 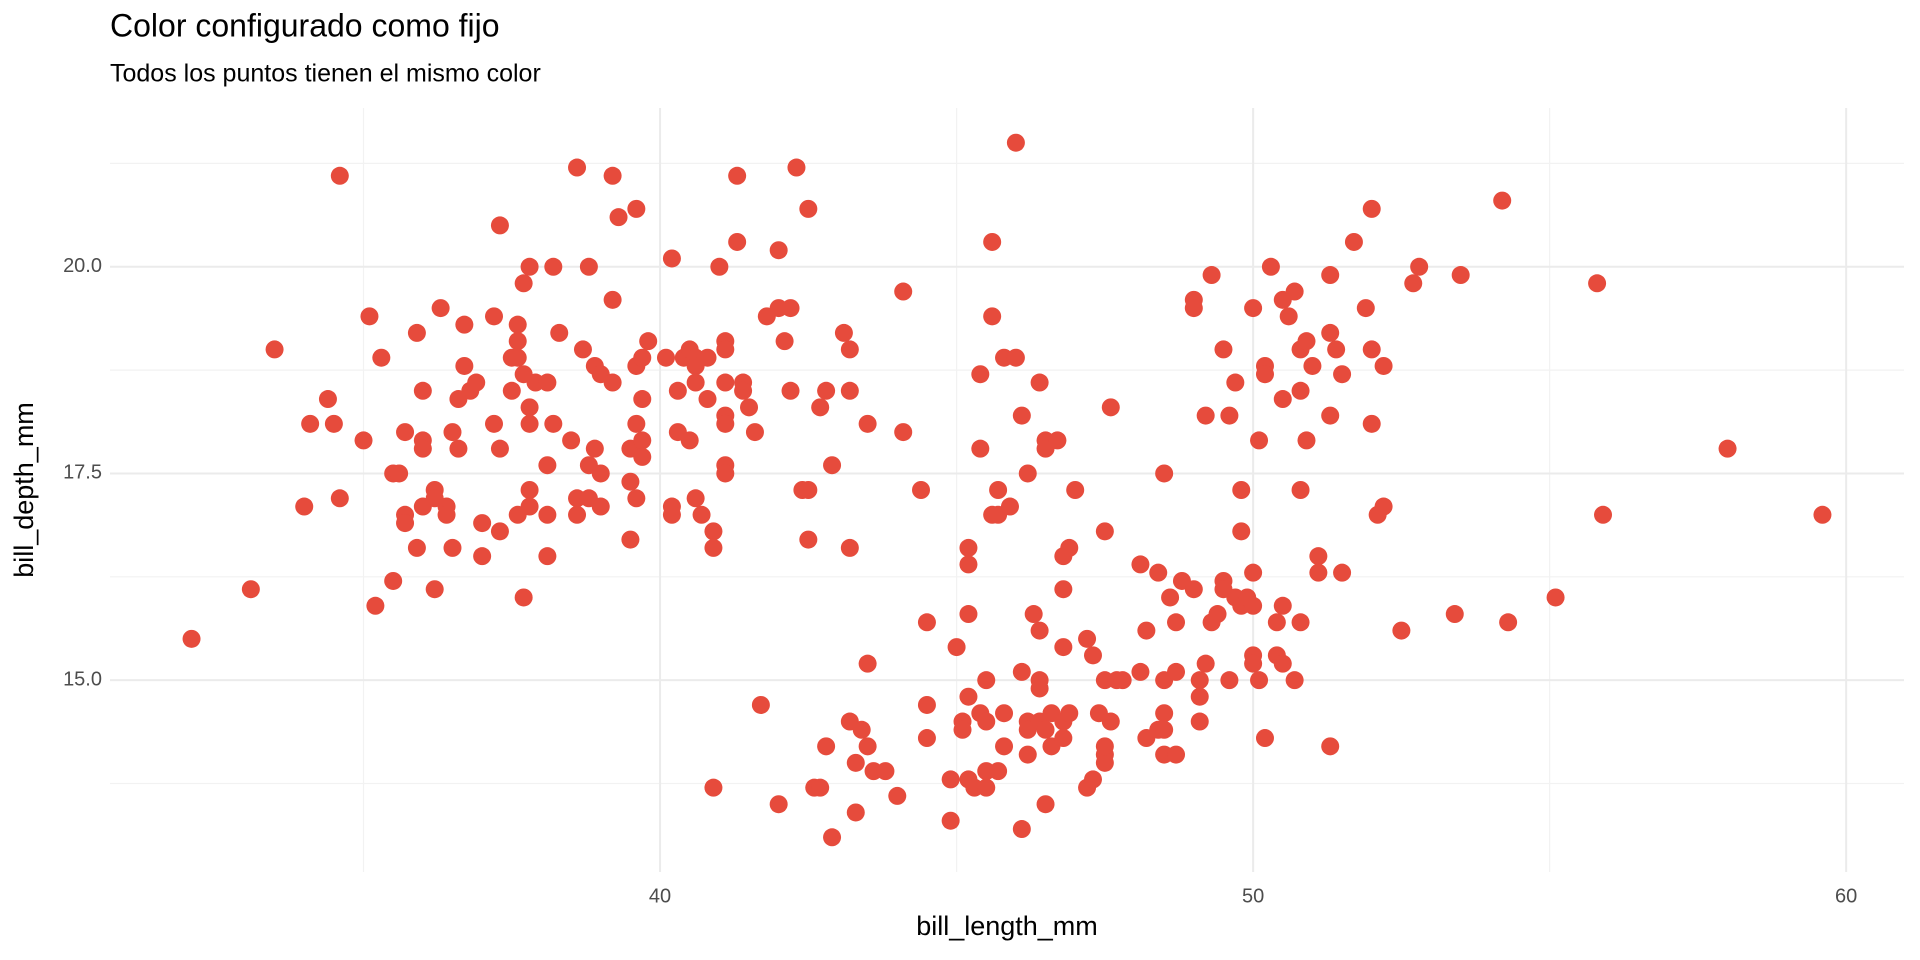 What do you see at coordinates (24, 490) in the screenshot?
I see `y-axis-label: bill_depth_mm` at bounding box center [24, 490].